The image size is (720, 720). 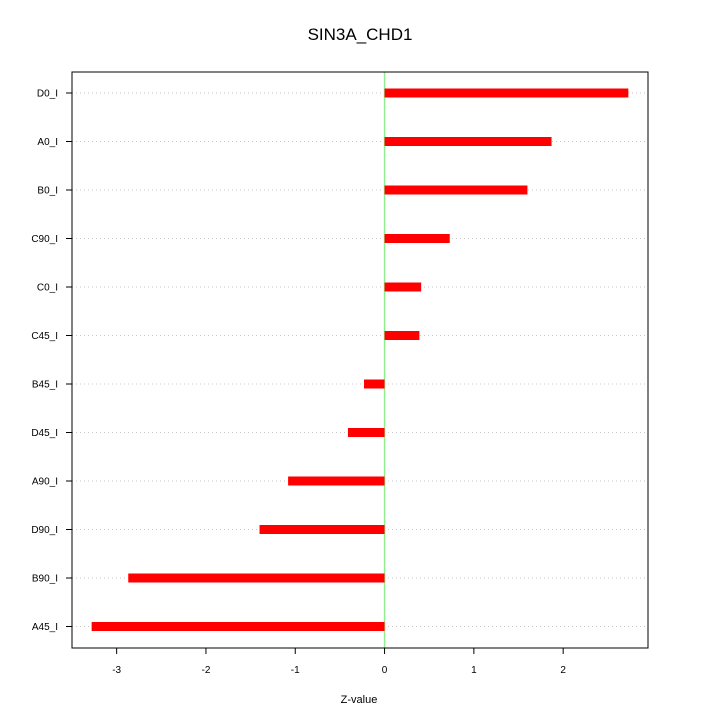 What do you see at coordinates (47, 191) in the screenshot?
I see `y-tick-label: B0_I` at bounding box center [47, 191].